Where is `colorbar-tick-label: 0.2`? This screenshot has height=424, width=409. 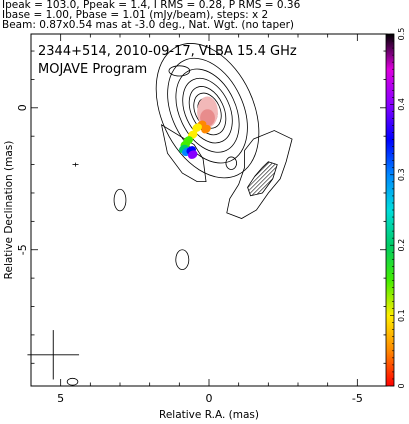 colorbar-tick-label: 0.2 is located at coordinates (401, 245).